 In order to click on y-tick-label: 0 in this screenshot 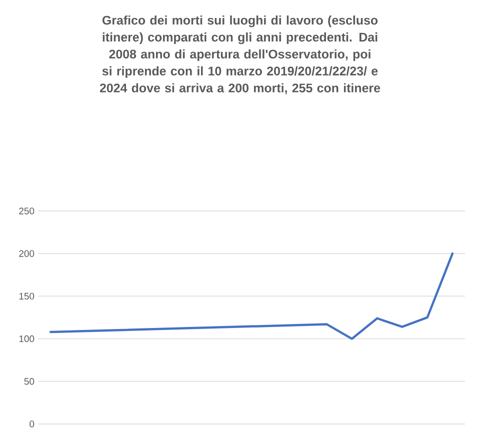, I will do `click(32, 424)`.